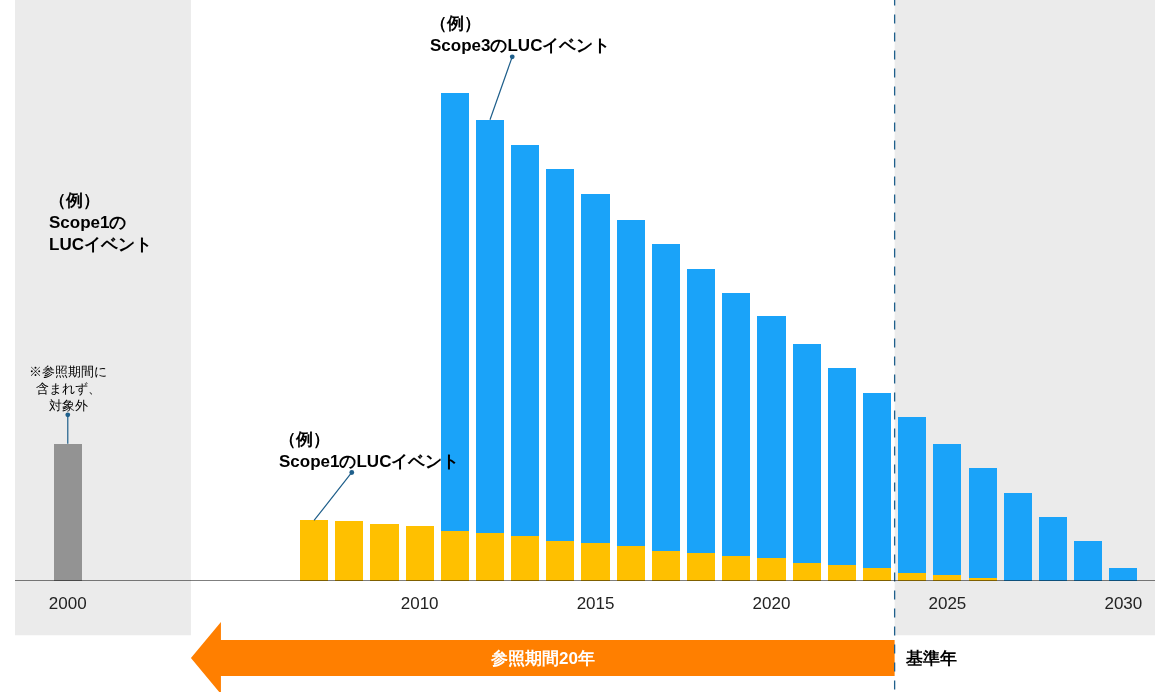 The width and height of the screenshot is (1155, 692). What do you see at coordinates (595, 603) in the screenshot?
I see `x-tick-label: 2015` at bounding box center [595, 603].